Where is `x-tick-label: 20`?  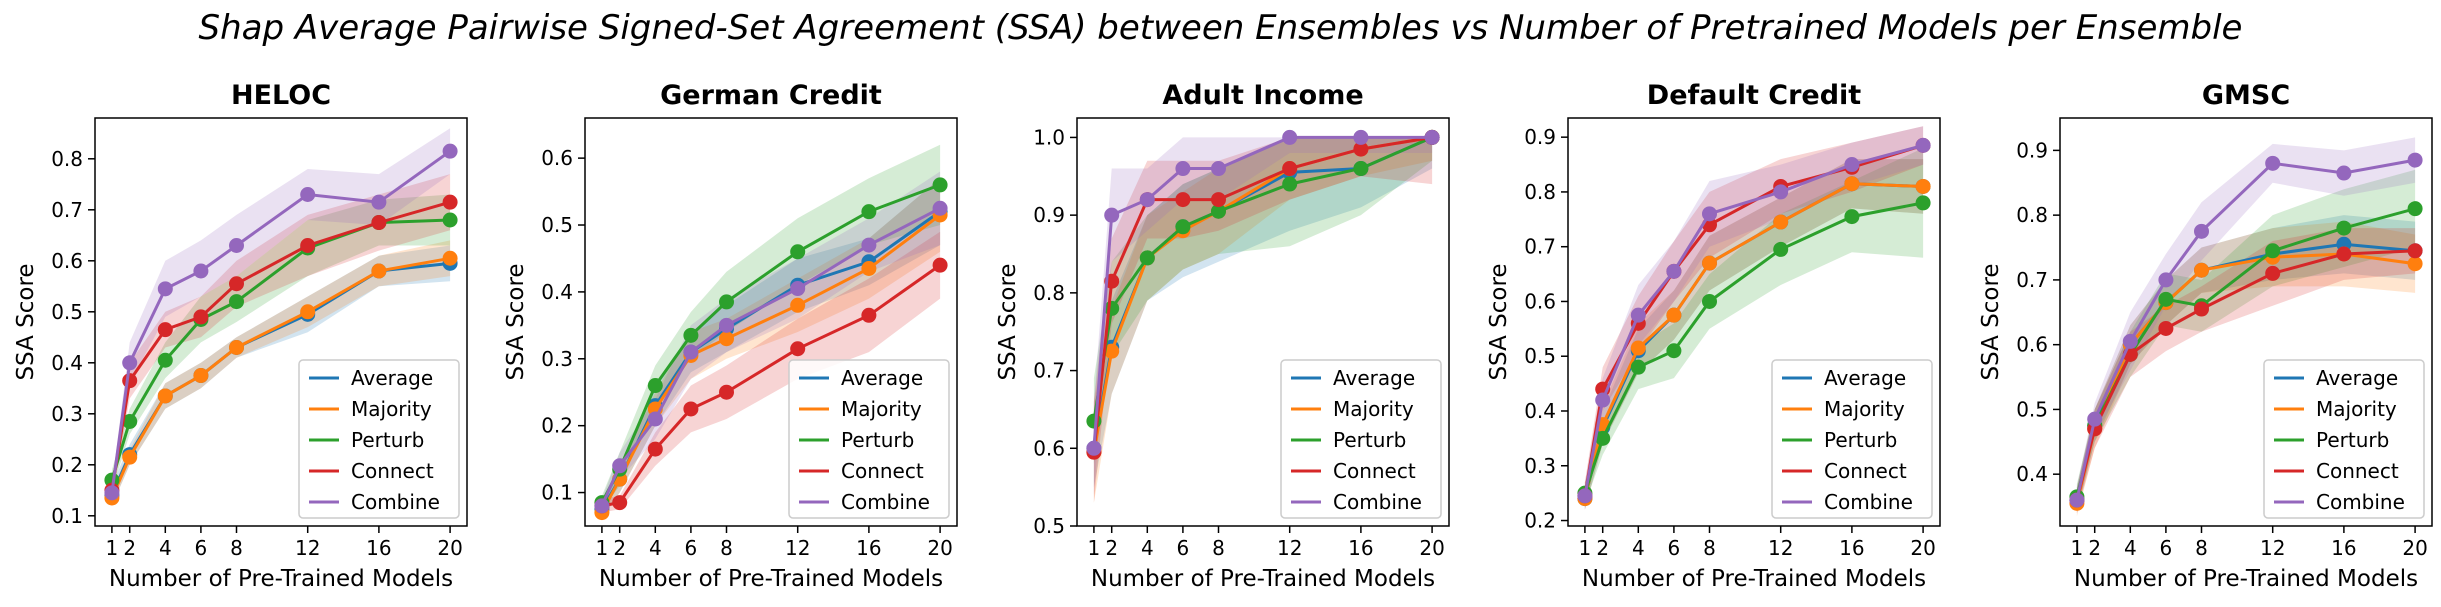
x-tick-label: 20 is located at coordinates (1431, 548).